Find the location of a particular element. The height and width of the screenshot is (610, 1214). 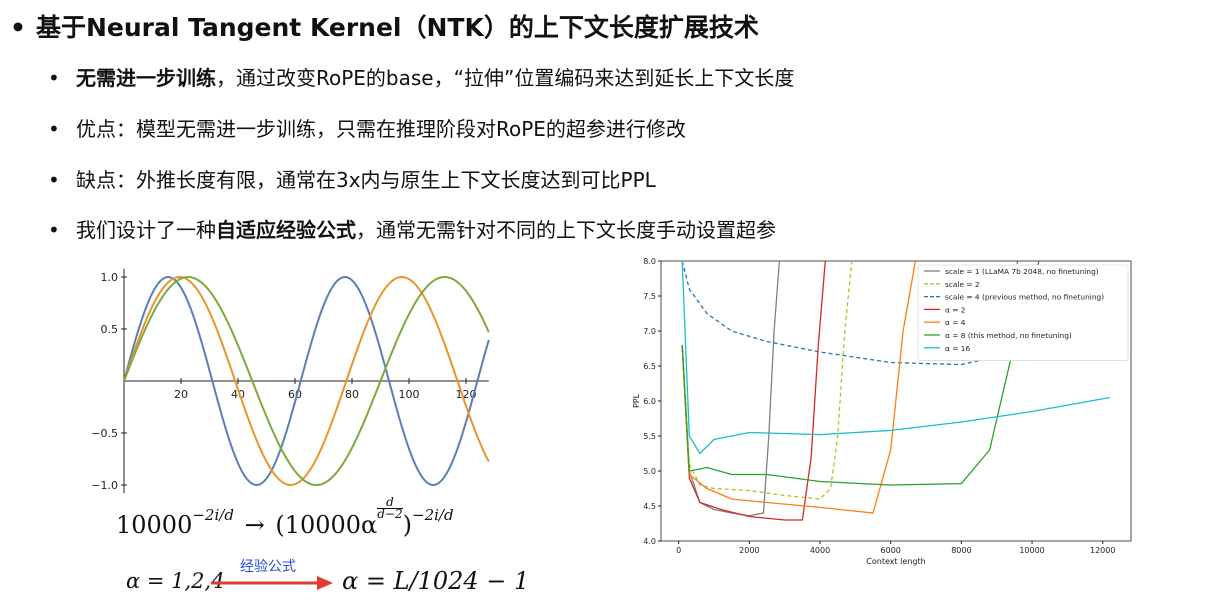

x-axis-label: Context length is located at coordinates (895, 561).